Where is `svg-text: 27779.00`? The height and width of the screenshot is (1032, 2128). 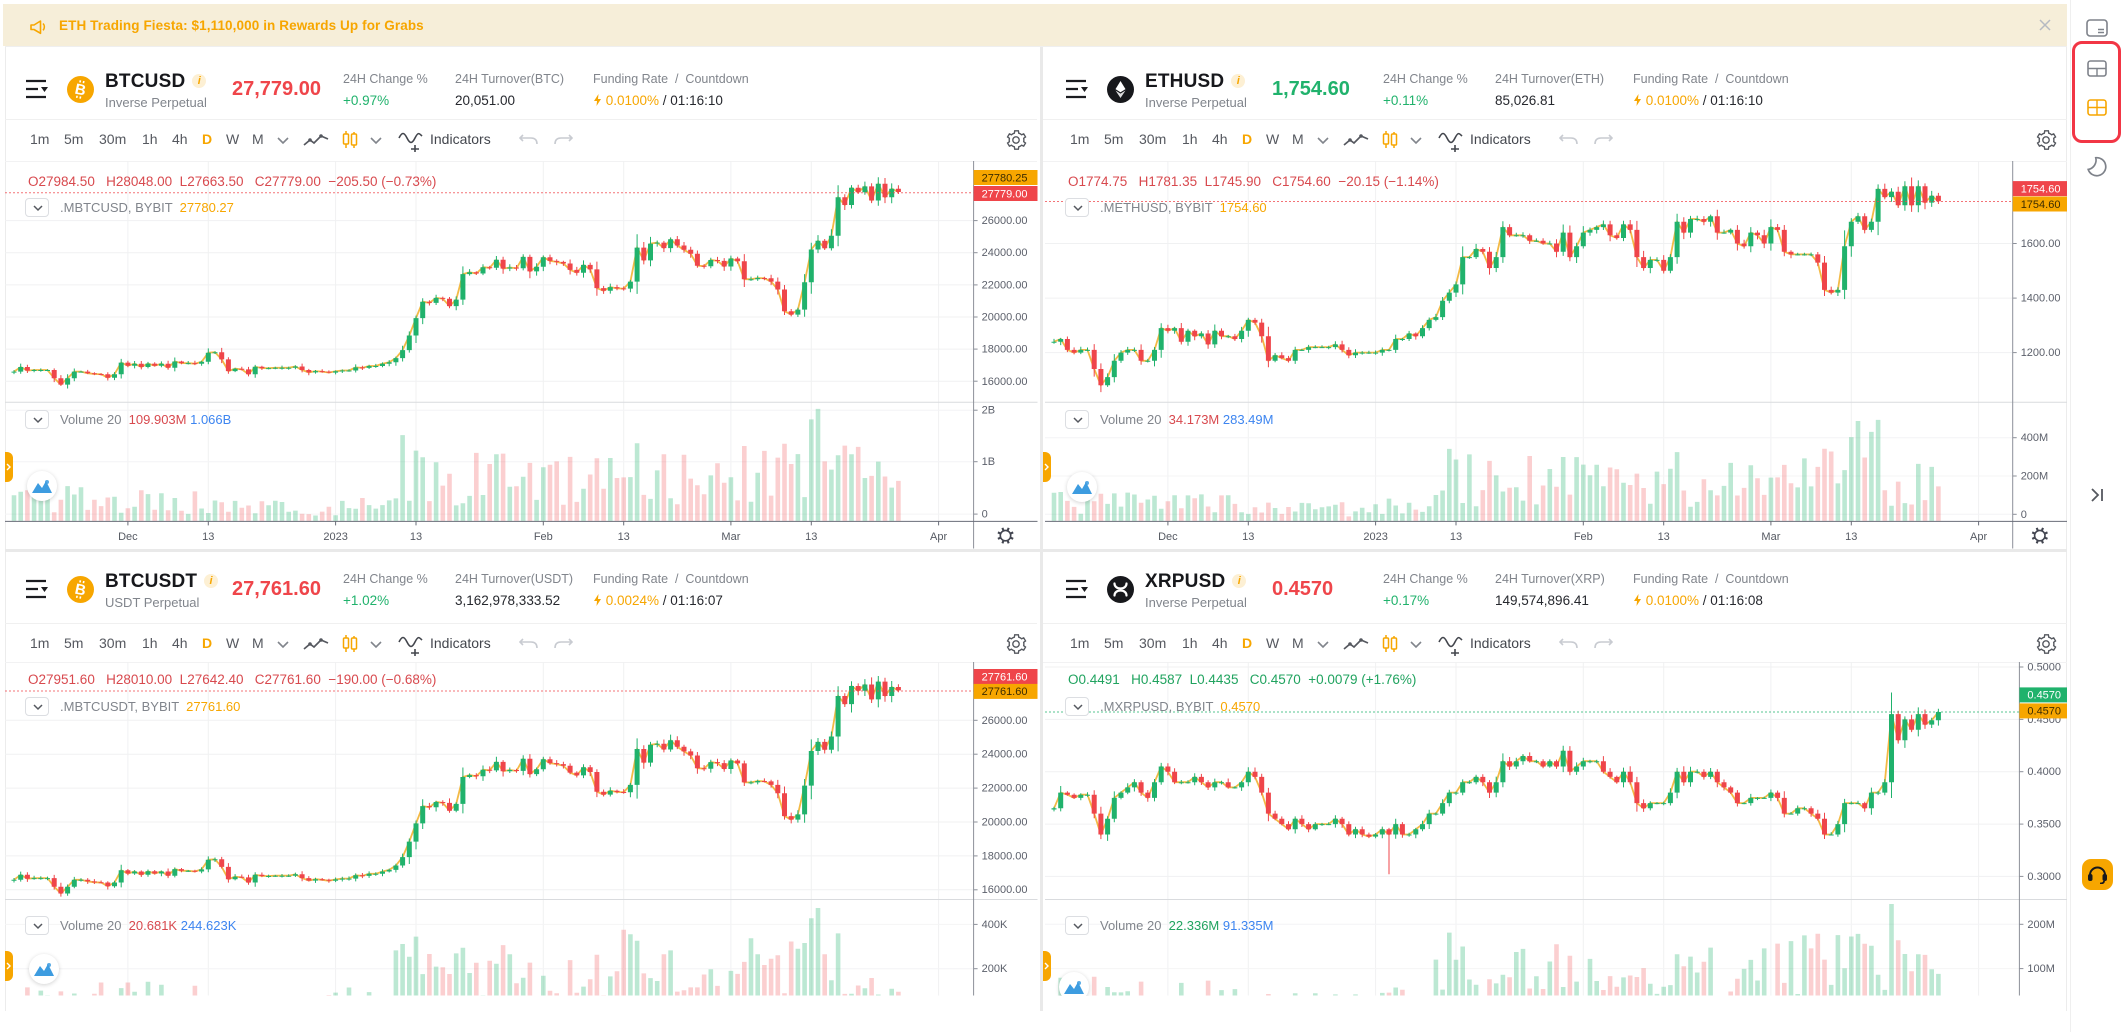 svg-text: 27779.00 is located at coordinates (1005, 194).